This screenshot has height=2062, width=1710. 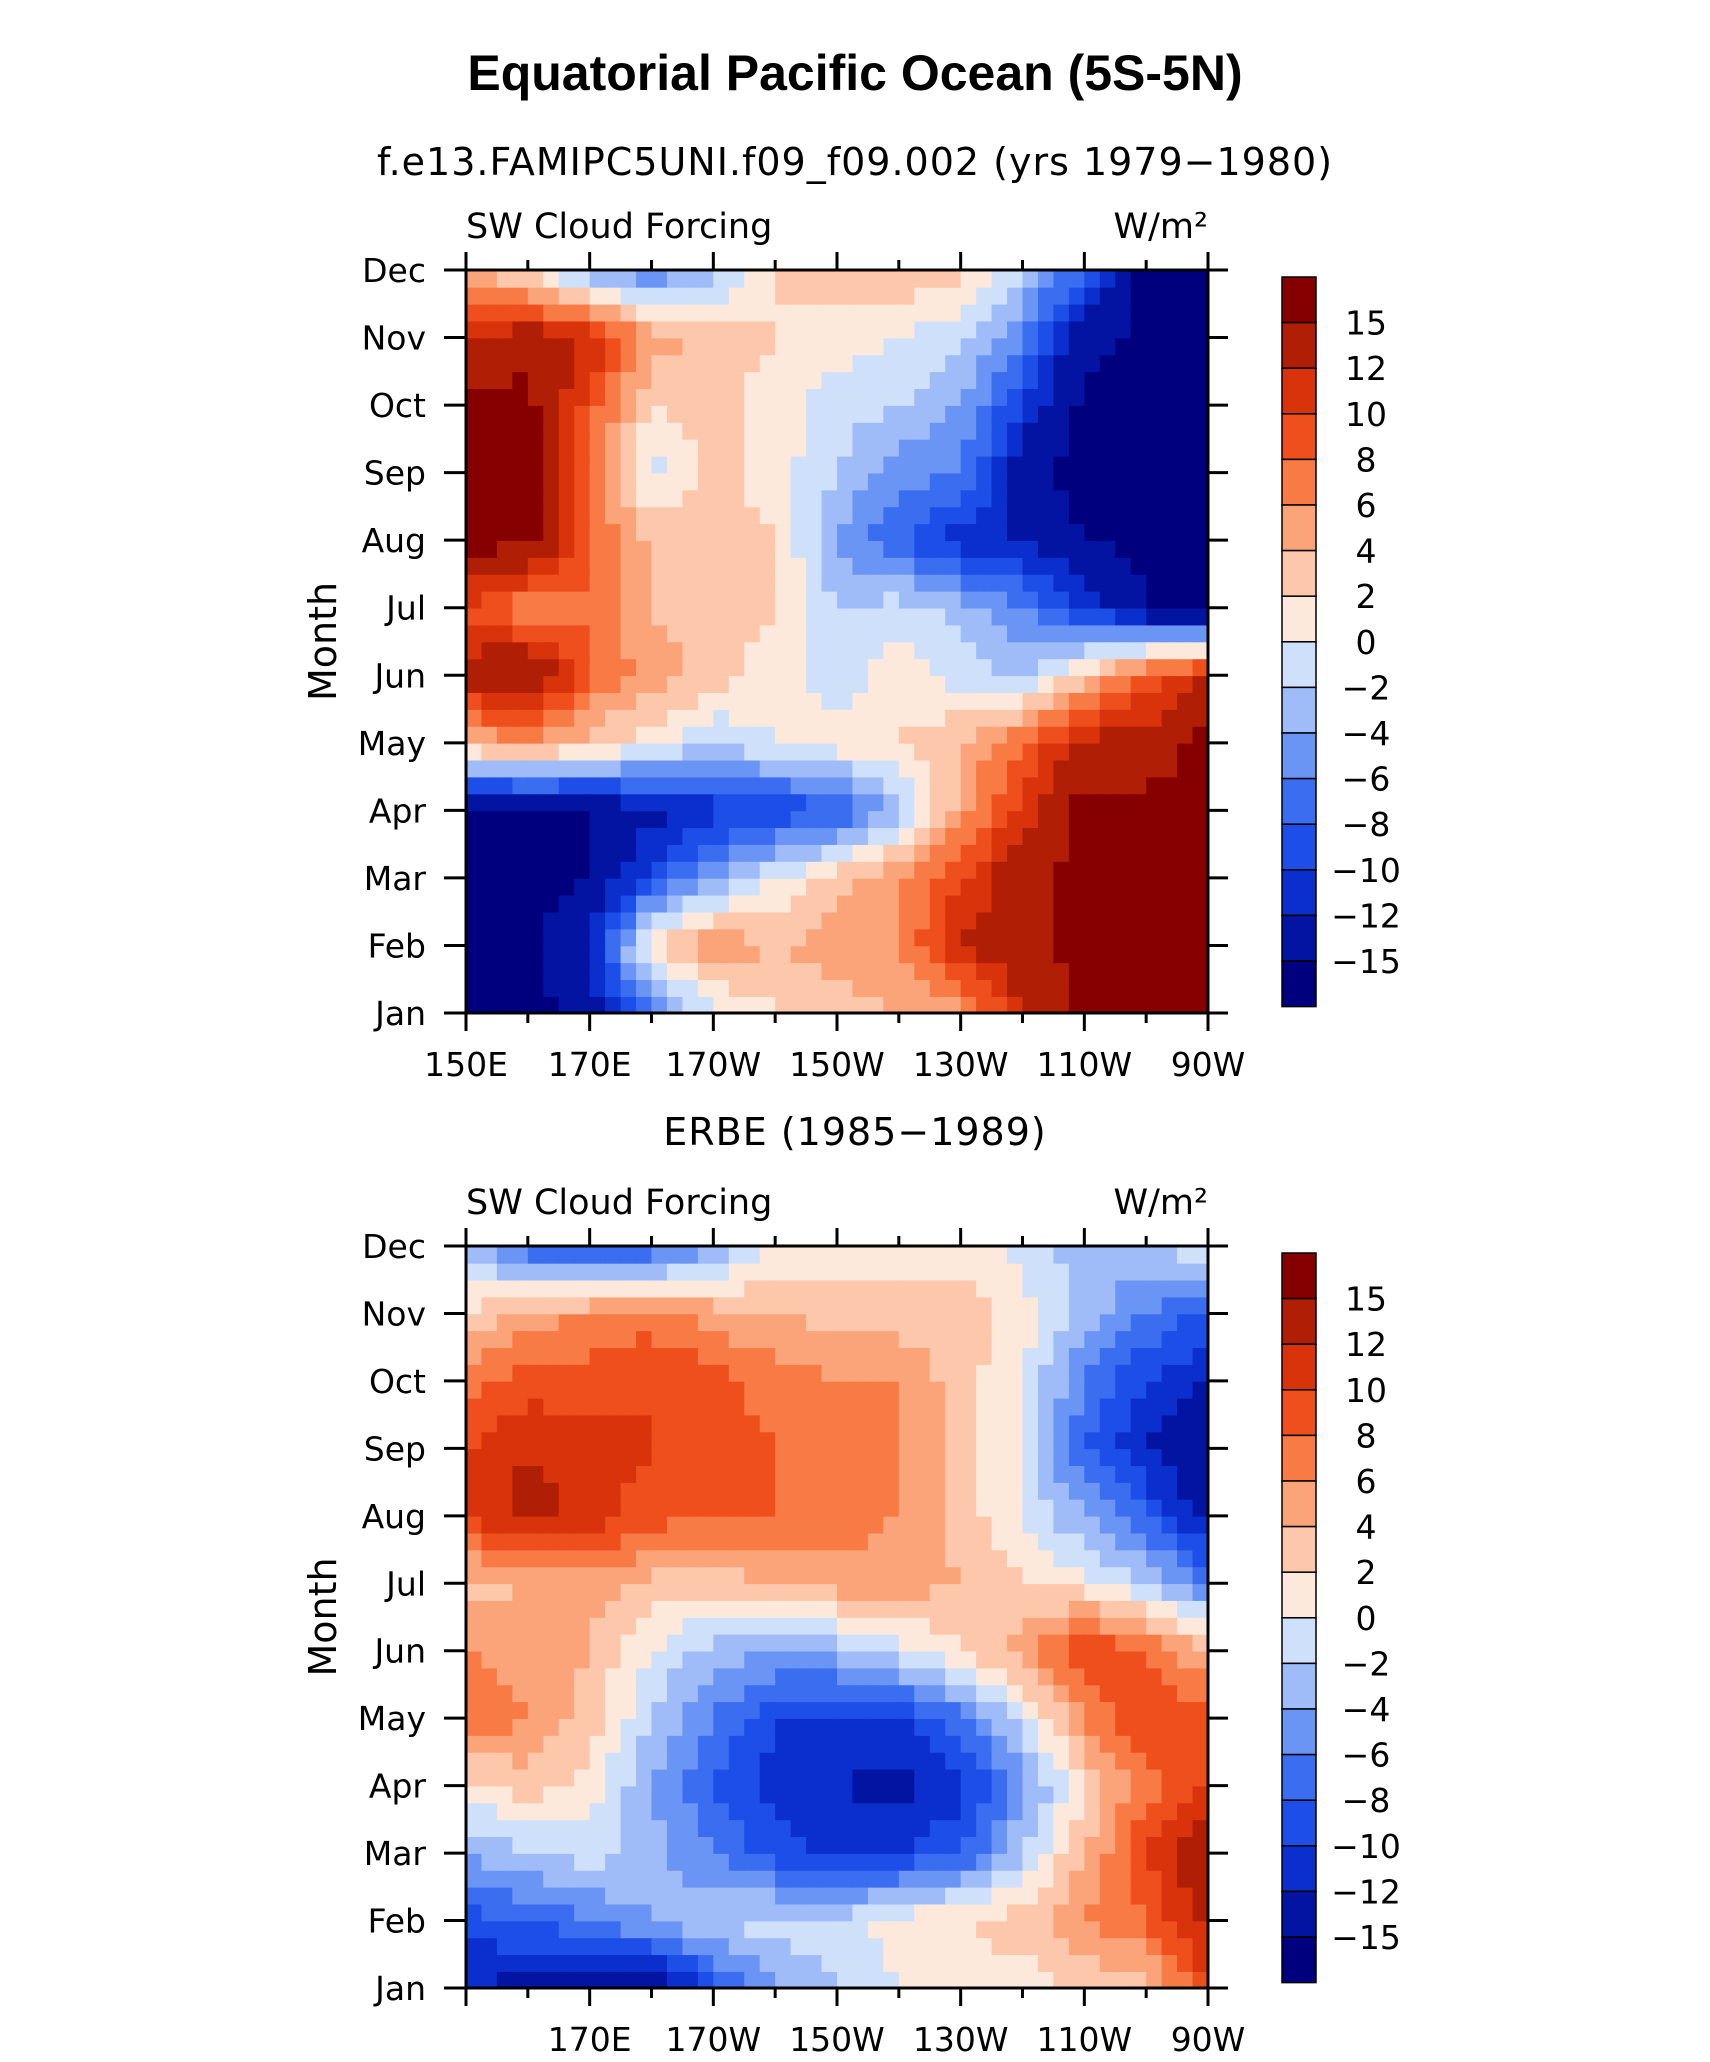 What do you see at coordinates (961, 2039) in the screenshot?
I see `x-tick-label: 130W` at bounding box center [961, 2039].